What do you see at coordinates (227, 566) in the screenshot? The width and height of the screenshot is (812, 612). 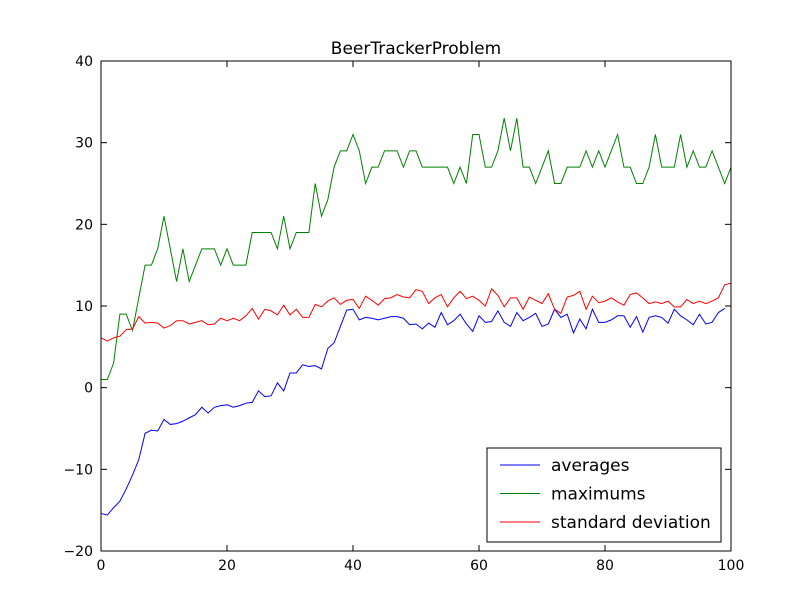 I see `x-tick-label: 20` at bounding box center [227, 566].